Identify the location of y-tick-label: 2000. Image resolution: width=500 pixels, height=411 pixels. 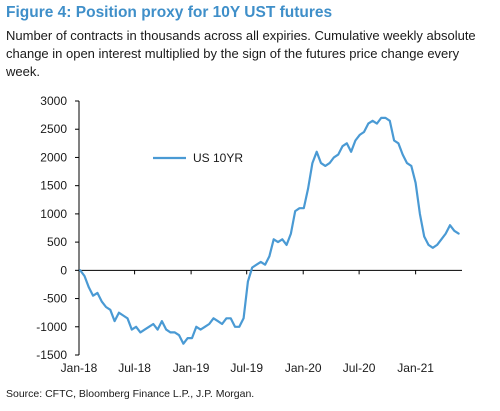
(53, 157).